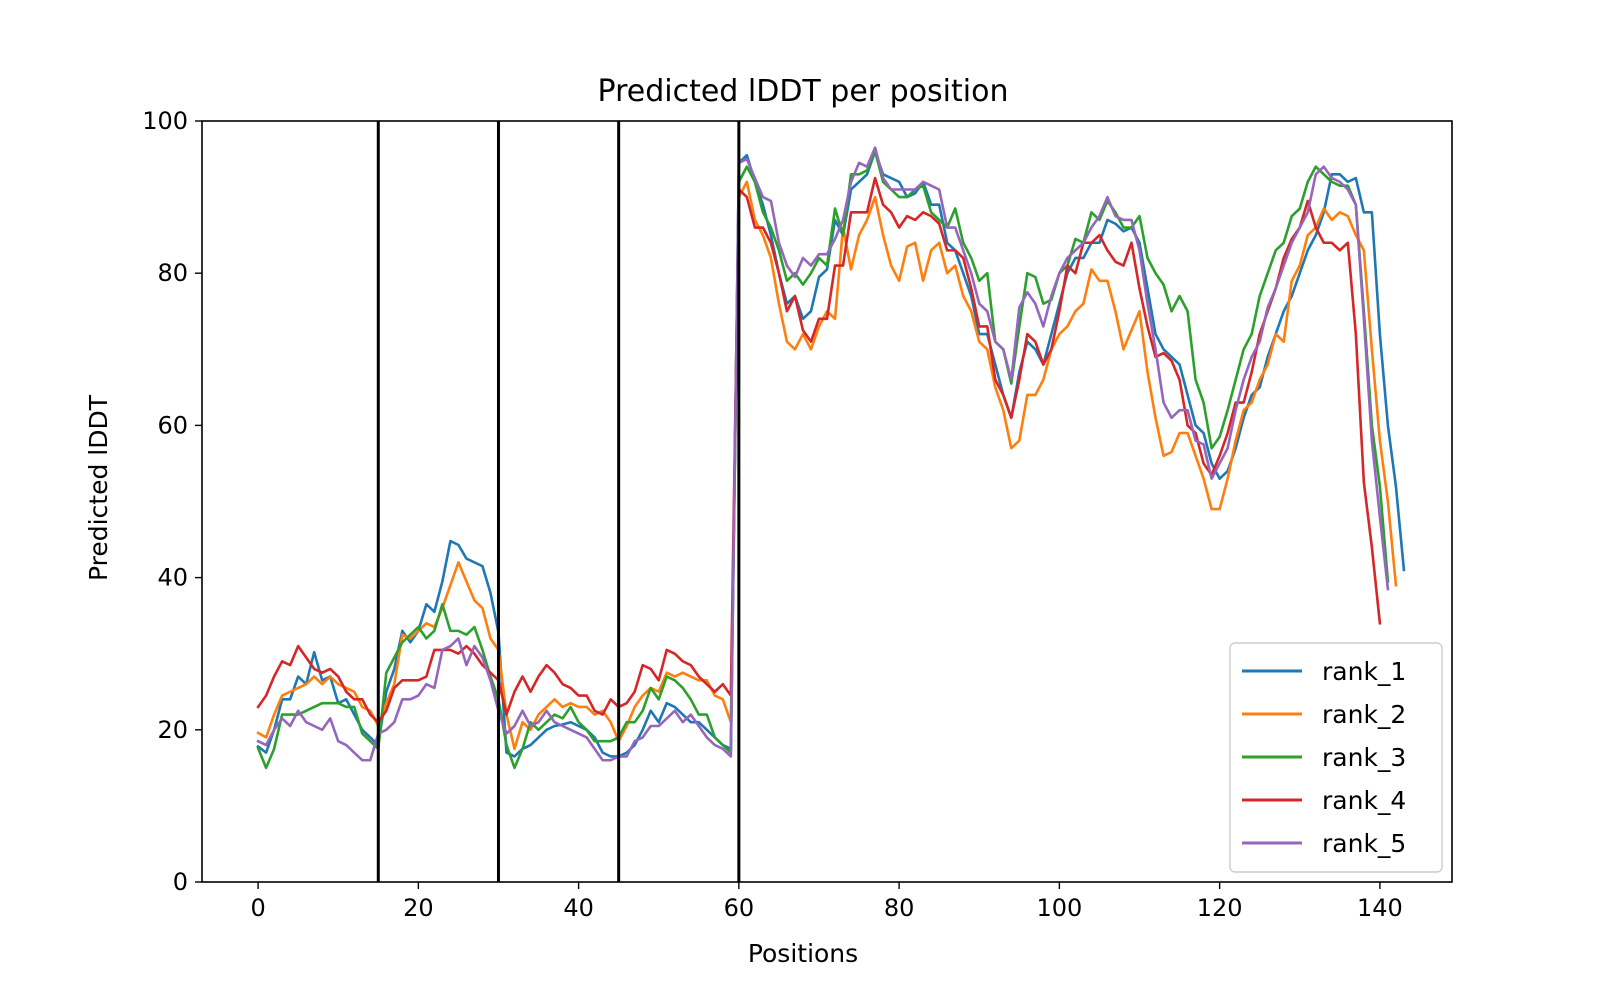 This screenshot has height=1005, width=1600. I want to click on y-tick-label: 40, so click(172, 578).